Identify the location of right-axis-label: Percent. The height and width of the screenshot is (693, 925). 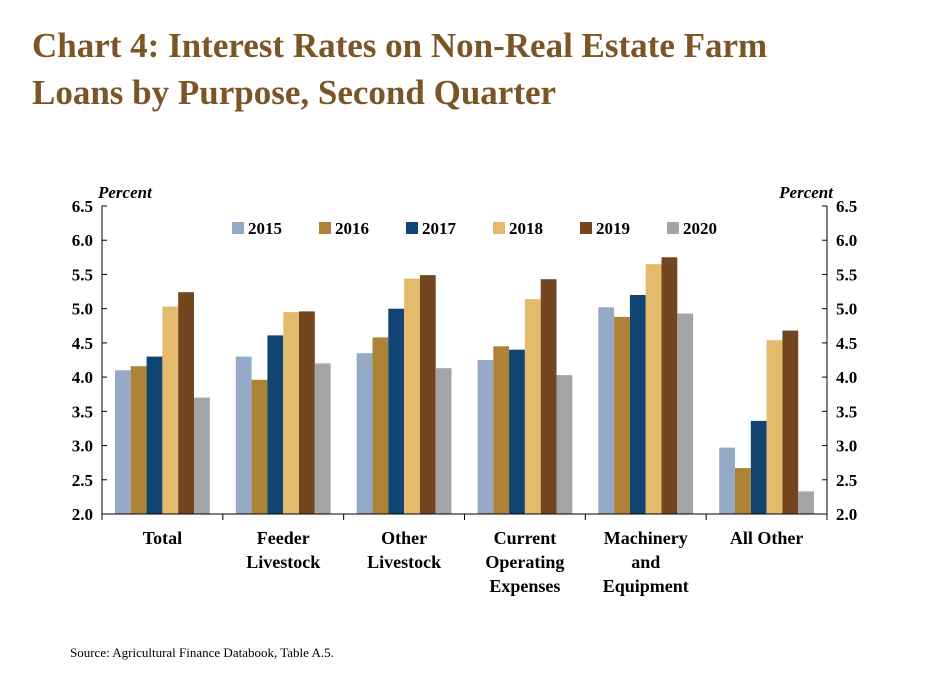
(806, 192).